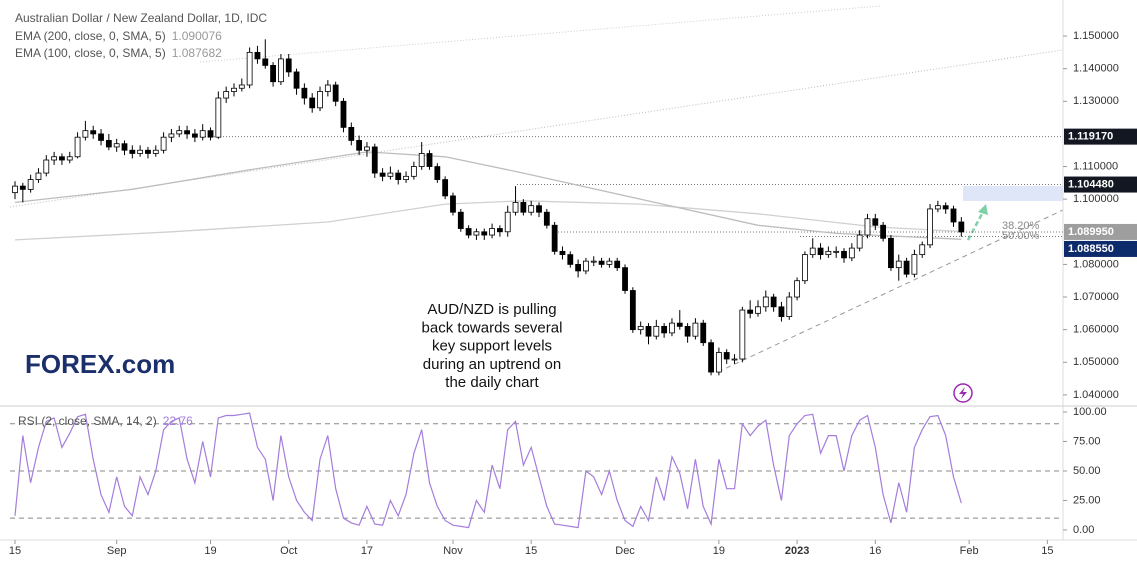 The height and width of the screenshot is (572, 1137). I want to click on x-tick-label: 19, so click(719, 551).